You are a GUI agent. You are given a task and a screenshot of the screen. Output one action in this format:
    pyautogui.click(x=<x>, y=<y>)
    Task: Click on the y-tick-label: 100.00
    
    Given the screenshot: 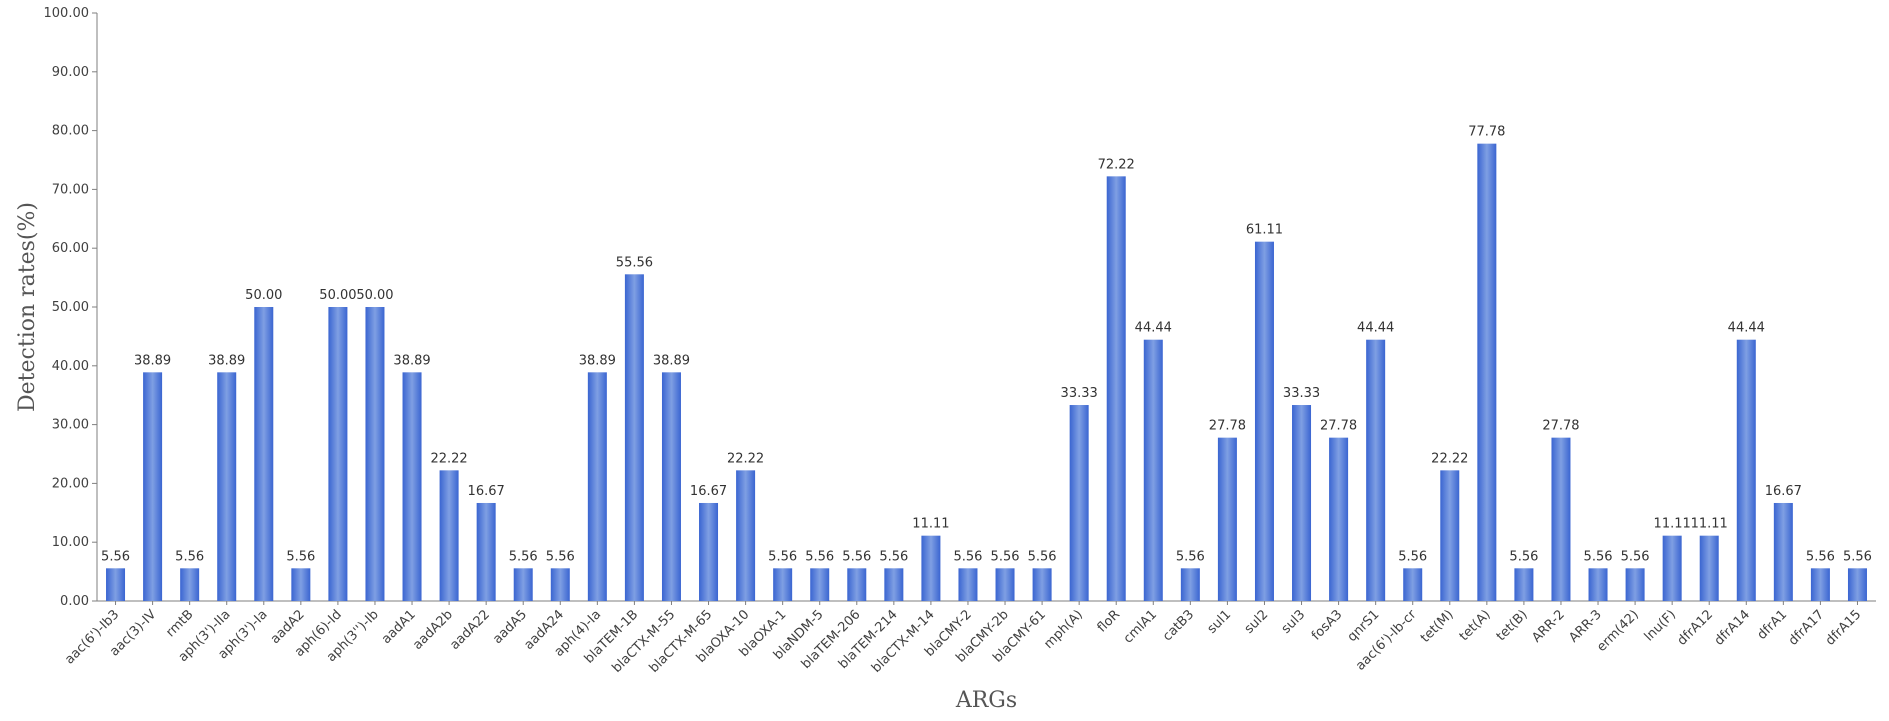 What is the action you would take?
    pyautogui.click(x=67, y=13)
    